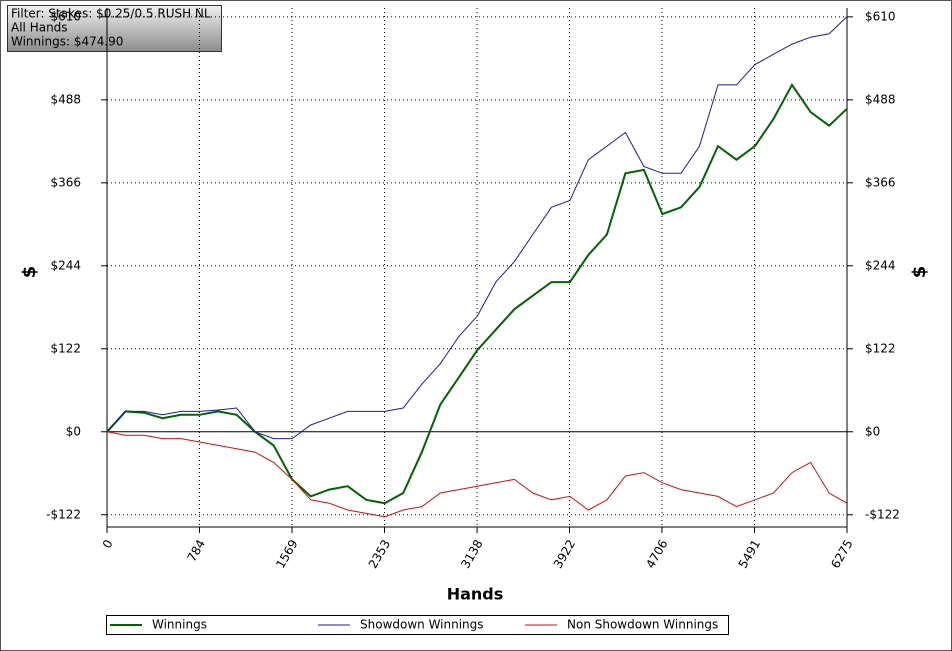 The width and height of the screenshot is (952, 651). I want to click on y-tick-label: $366, so click(65, 182).